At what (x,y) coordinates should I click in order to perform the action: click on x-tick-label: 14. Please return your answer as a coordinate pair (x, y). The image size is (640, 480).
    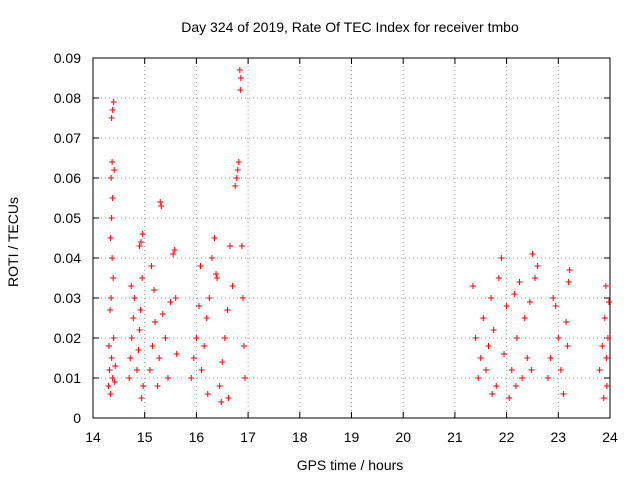
    Looking at the image, I should click on (93, 437).